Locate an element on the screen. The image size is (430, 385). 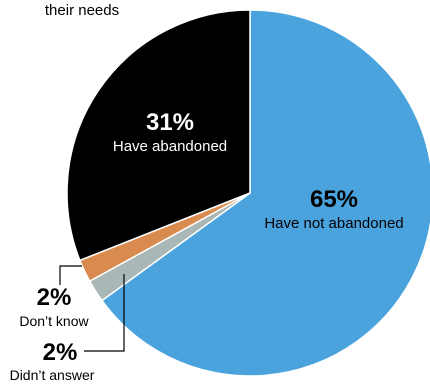
chart-title-fragment: their needs is located at coordinates (82, 10).